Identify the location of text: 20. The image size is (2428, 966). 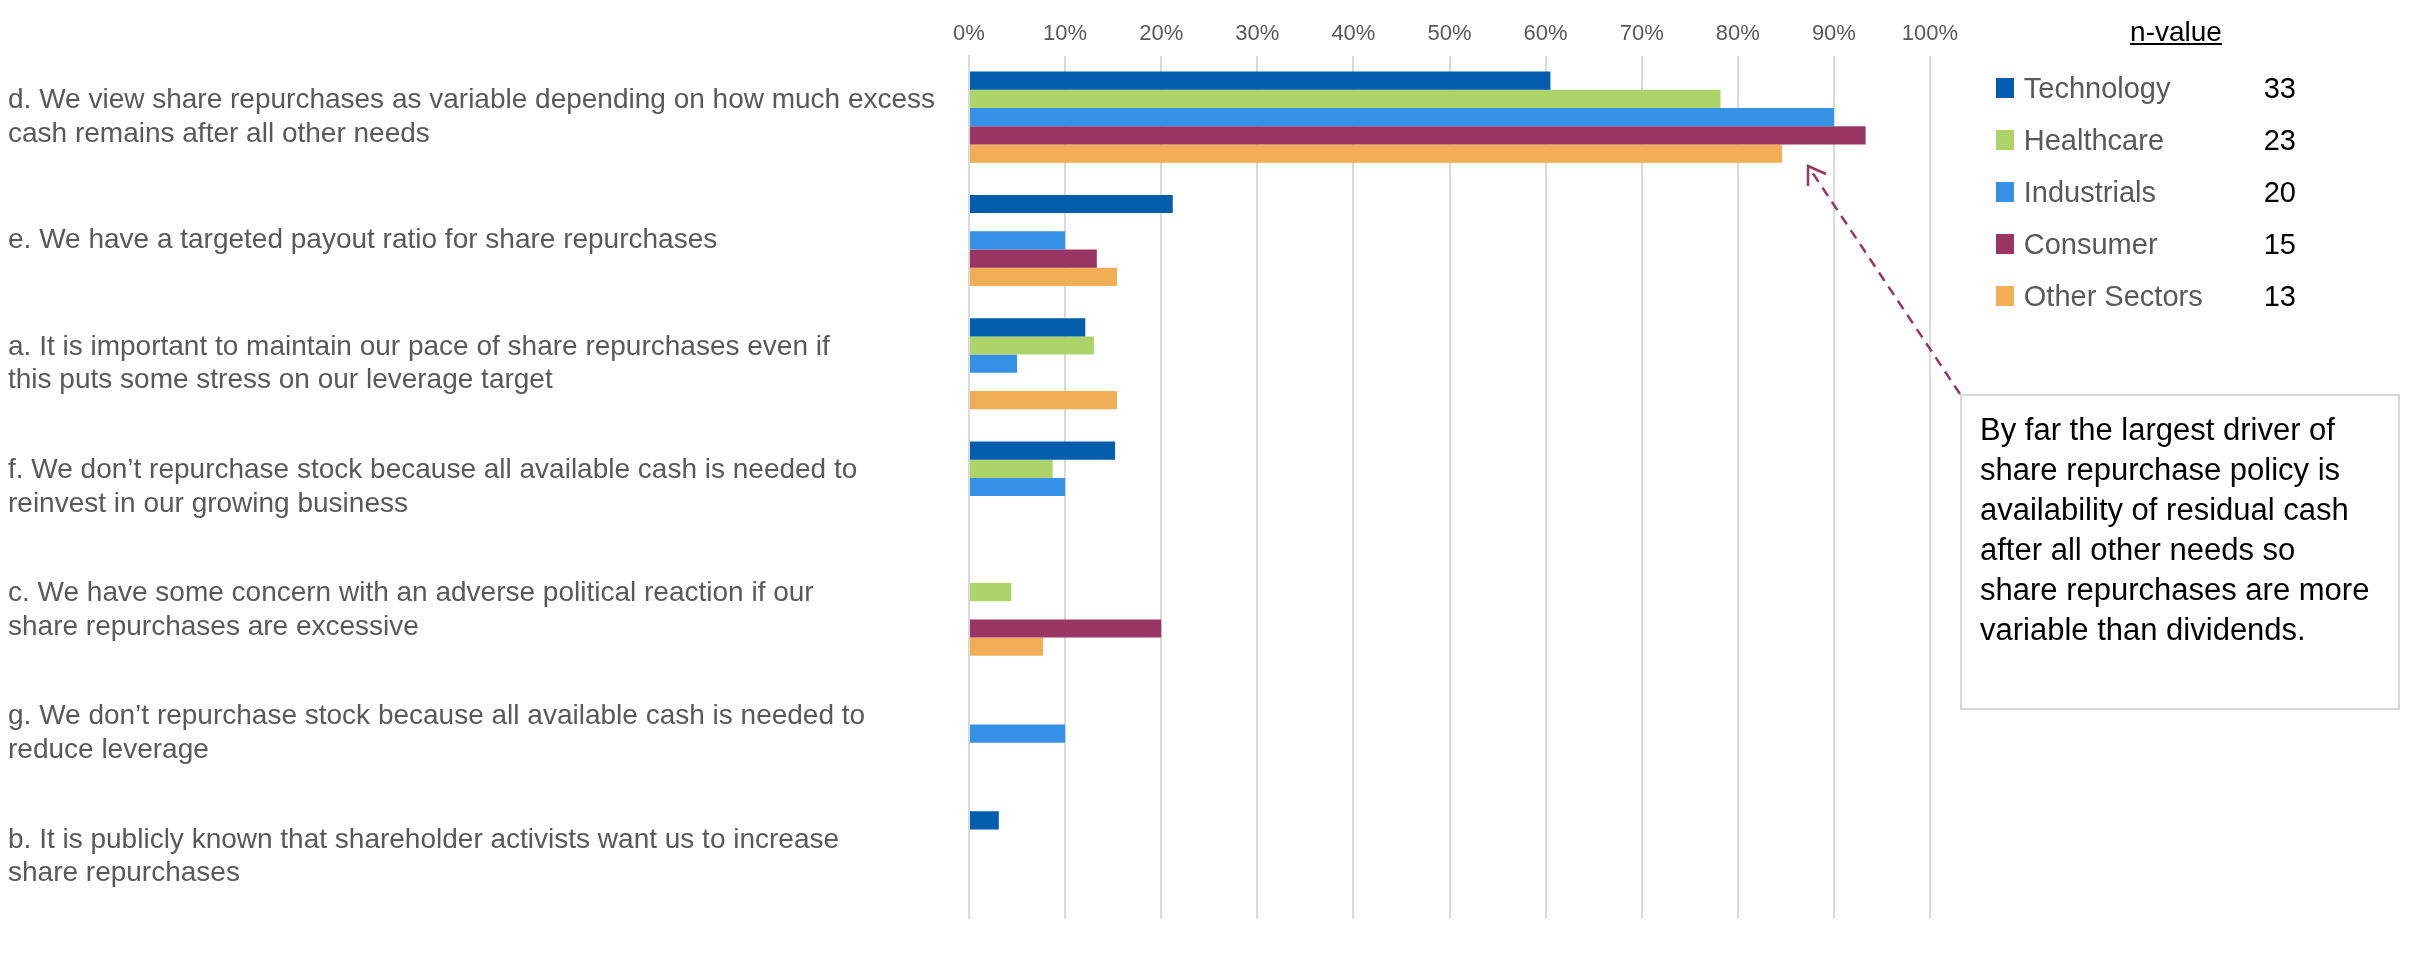
(2279, 192).